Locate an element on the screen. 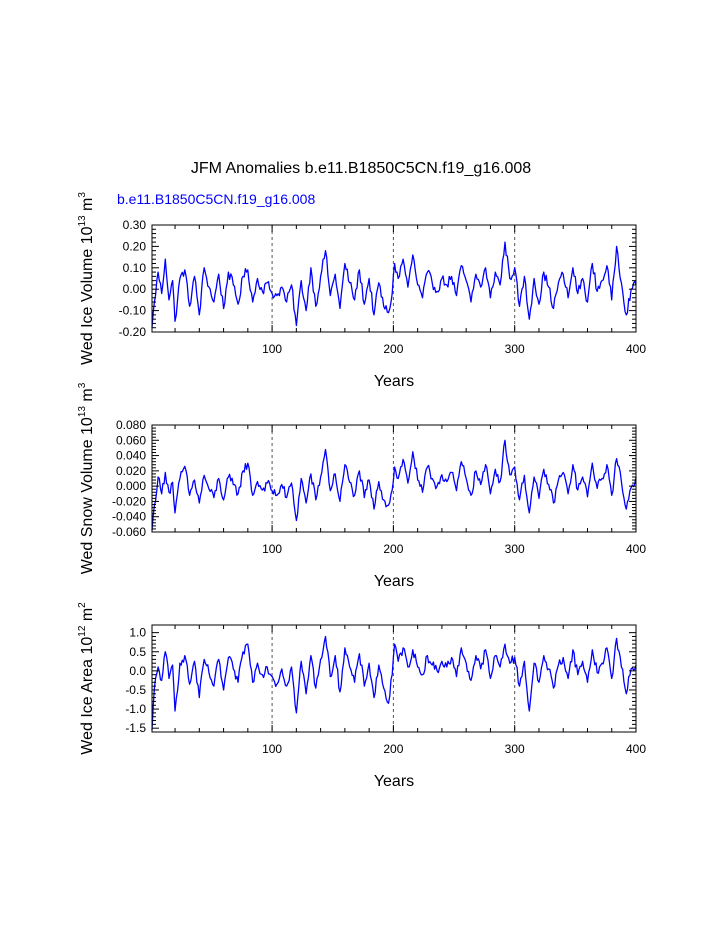 Image resolution: width=723 pixels, height=935 pixels. y-tick-label: 0.040 is located at coordinates (131, 456).